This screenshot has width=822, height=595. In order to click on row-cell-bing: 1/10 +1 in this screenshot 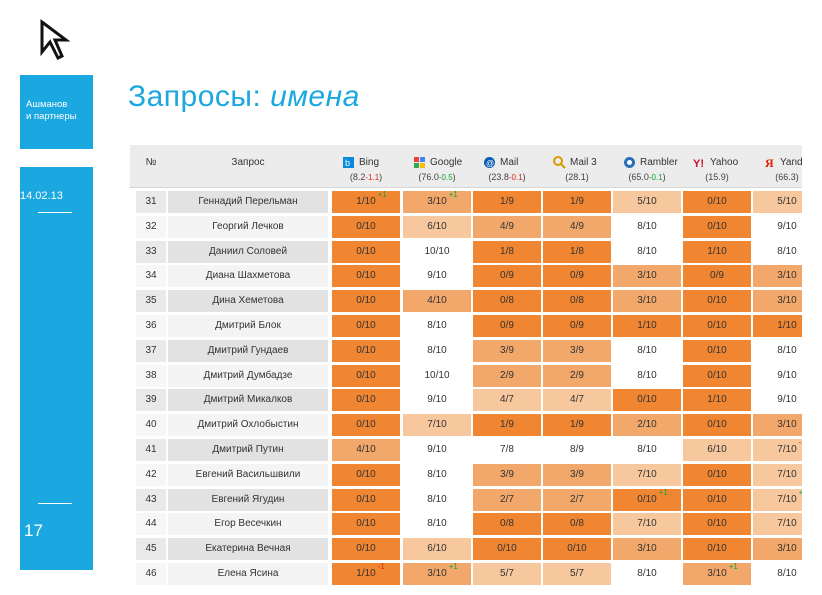, I will do `click(366, 201)`.